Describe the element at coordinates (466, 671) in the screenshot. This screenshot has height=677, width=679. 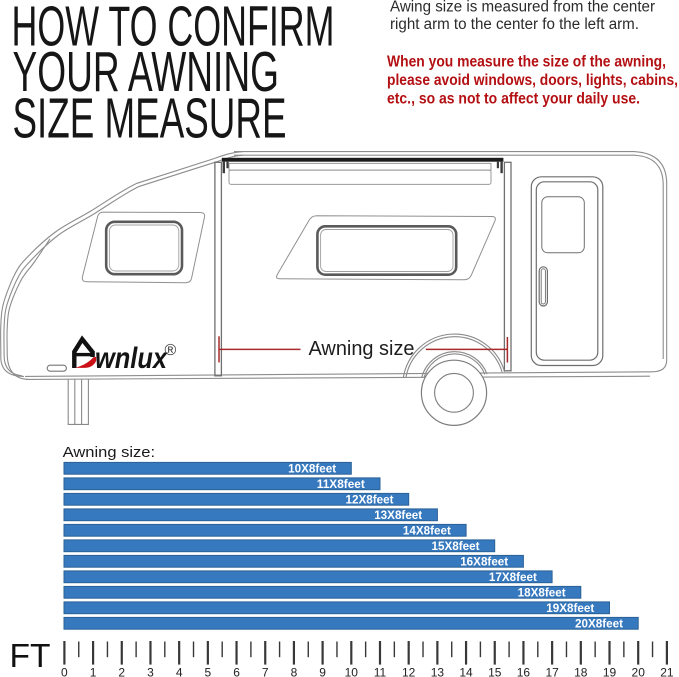
I see `svg-text: 14` at that location.